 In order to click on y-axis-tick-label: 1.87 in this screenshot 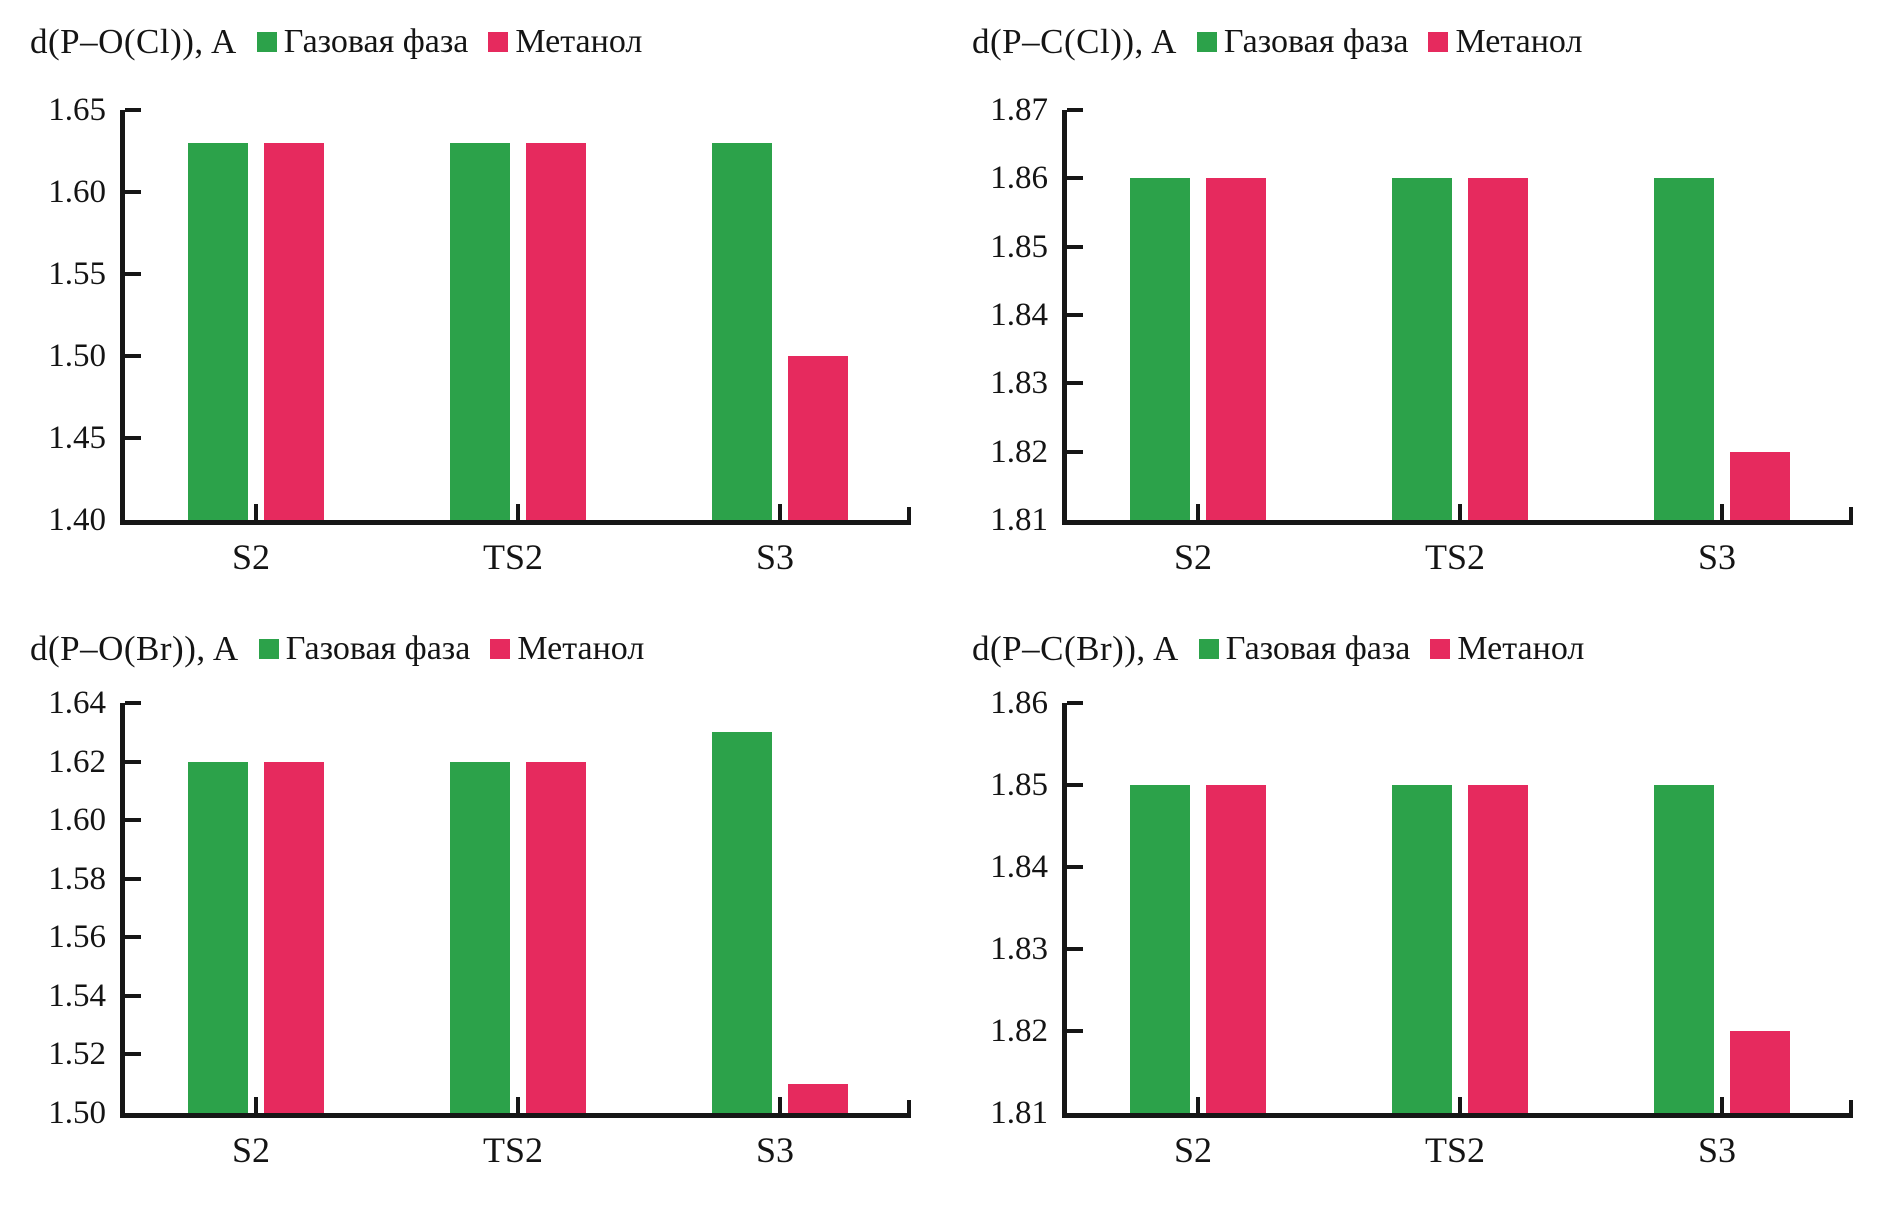, I will do `click(1019, 110)`.